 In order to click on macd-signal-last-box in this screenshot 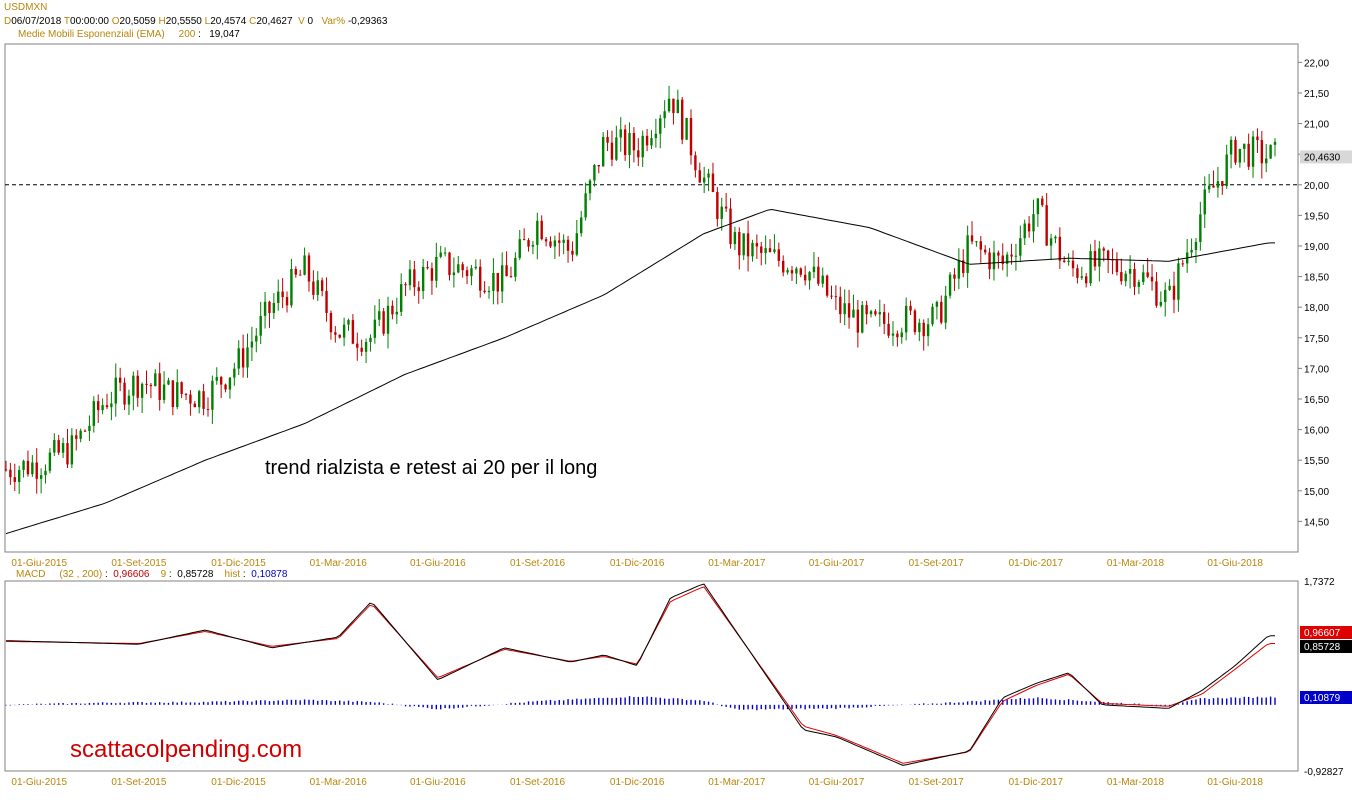, I will do `click(1326, 646)`.